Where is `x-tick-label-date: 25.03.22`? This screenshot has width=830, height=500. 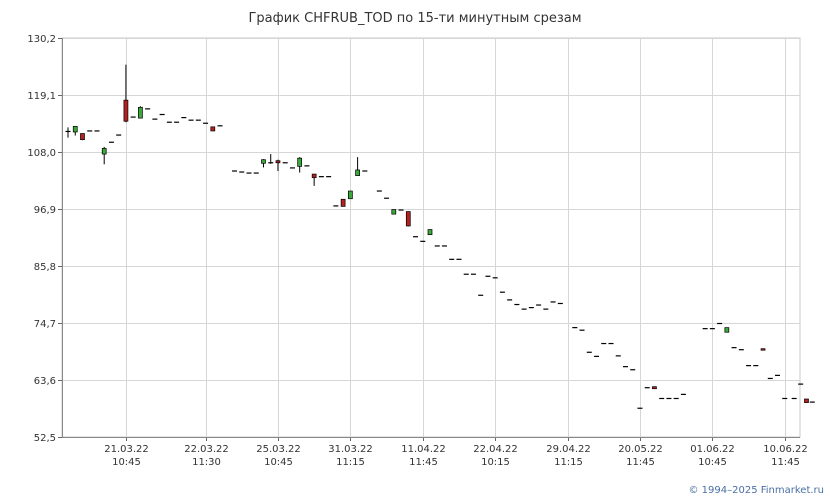
x-tick-label-date: 25.03.22 is located at coordinates (278, 449).